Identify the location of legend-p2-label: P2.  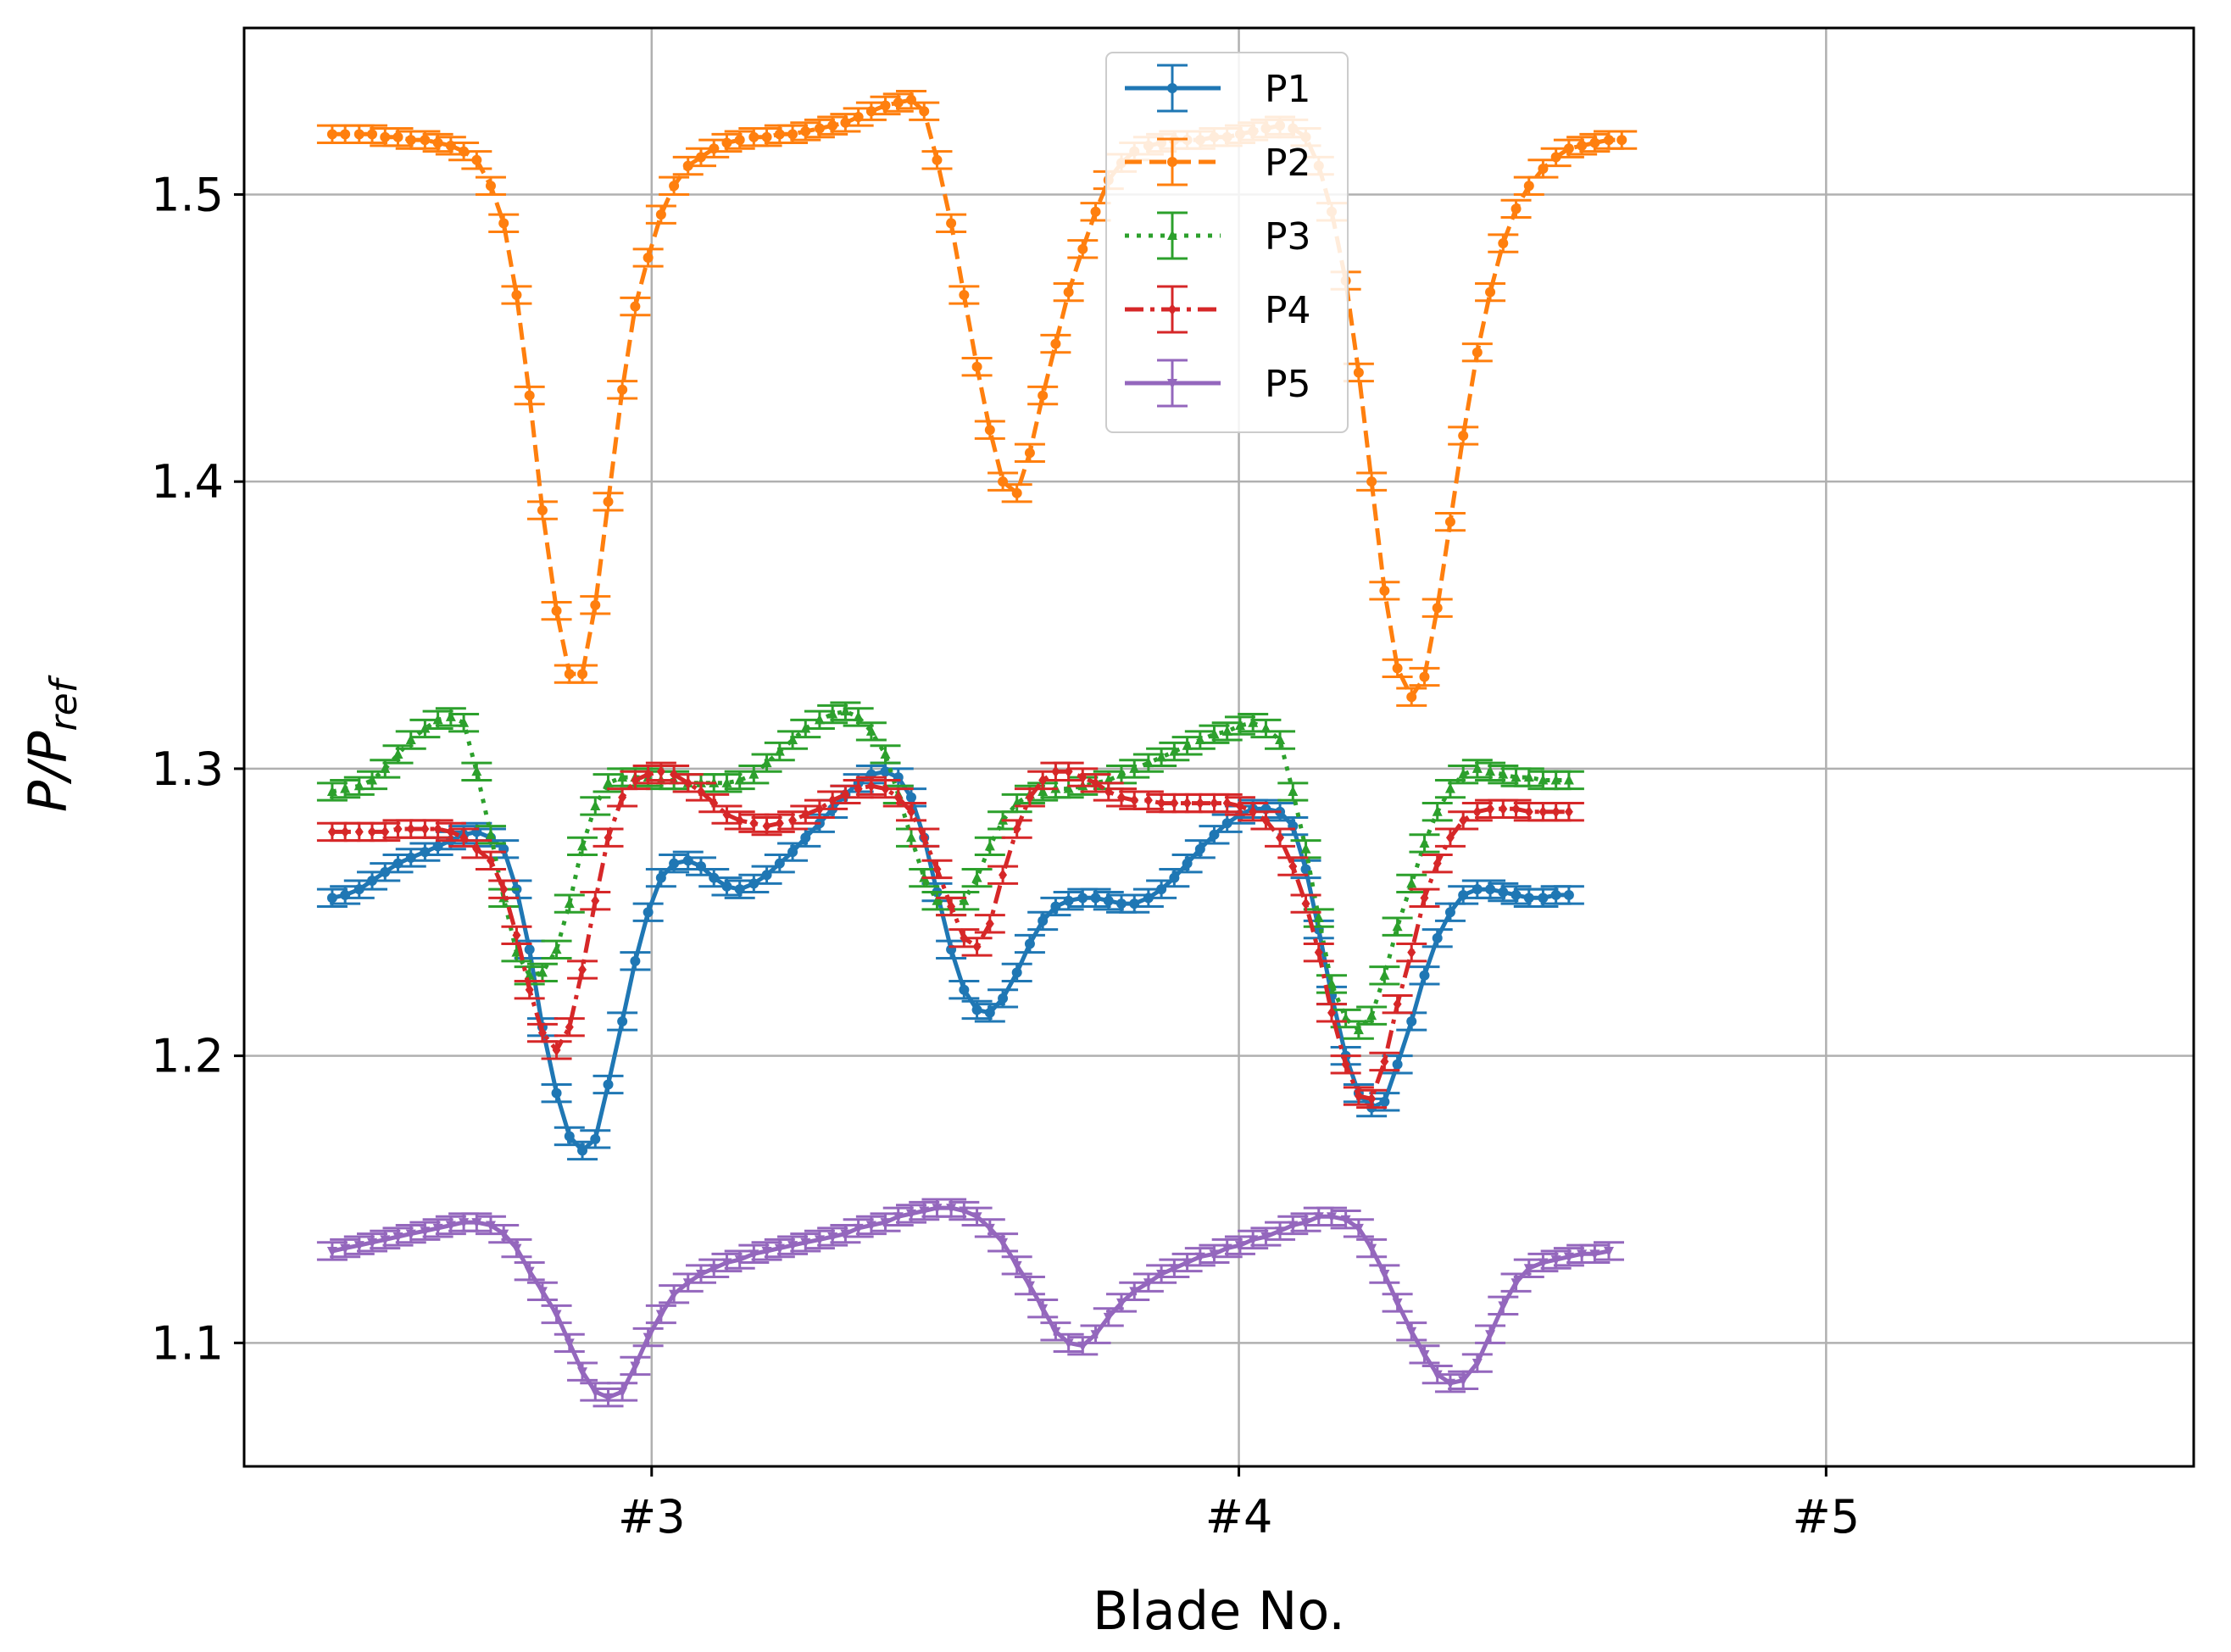
(1288, 163).